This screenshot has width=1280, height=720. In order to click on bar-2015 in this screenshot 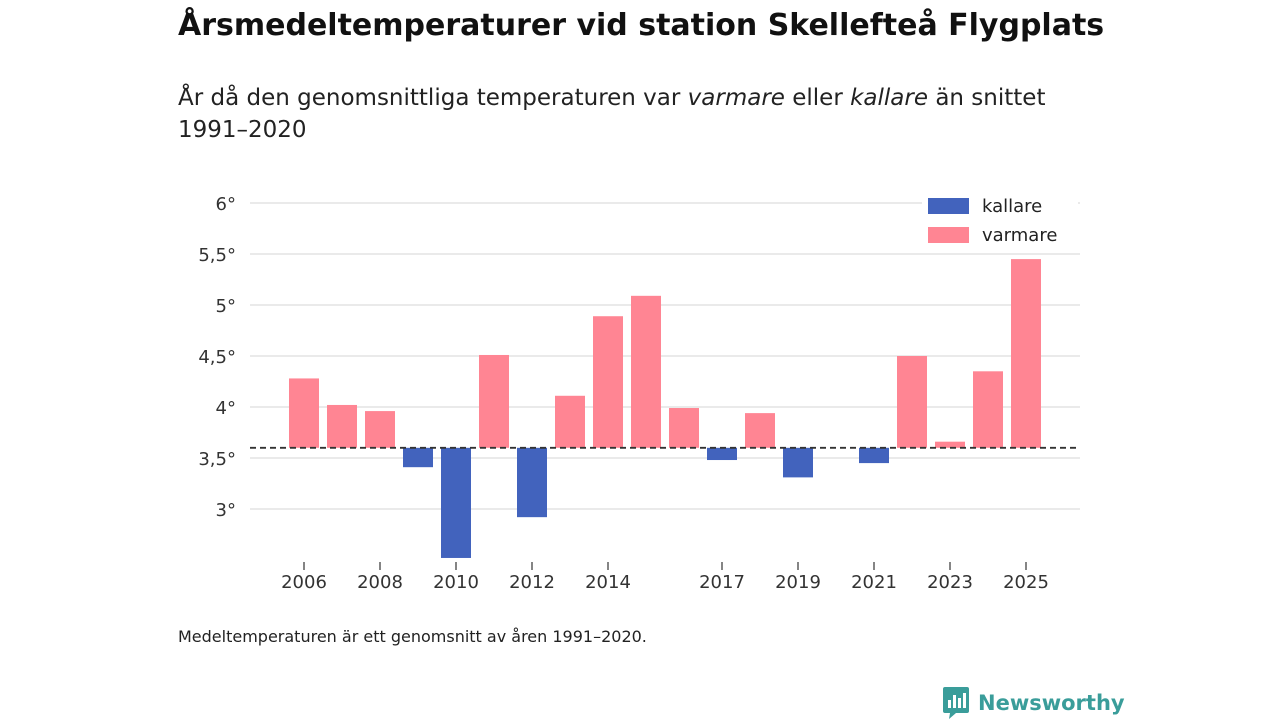, I will do `click(646, 371)`.